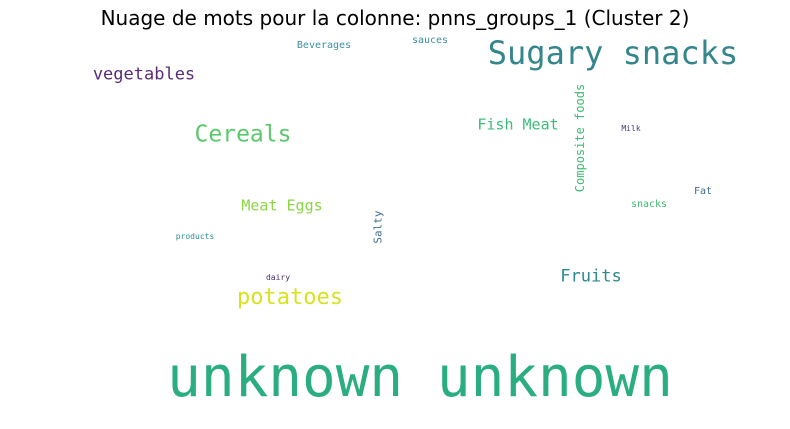 This screenshot has height=429, width=790. Describe the element at coordinates (580, 138) in the screenshot. I see `word-composite-foods: Composite foods` at that location.